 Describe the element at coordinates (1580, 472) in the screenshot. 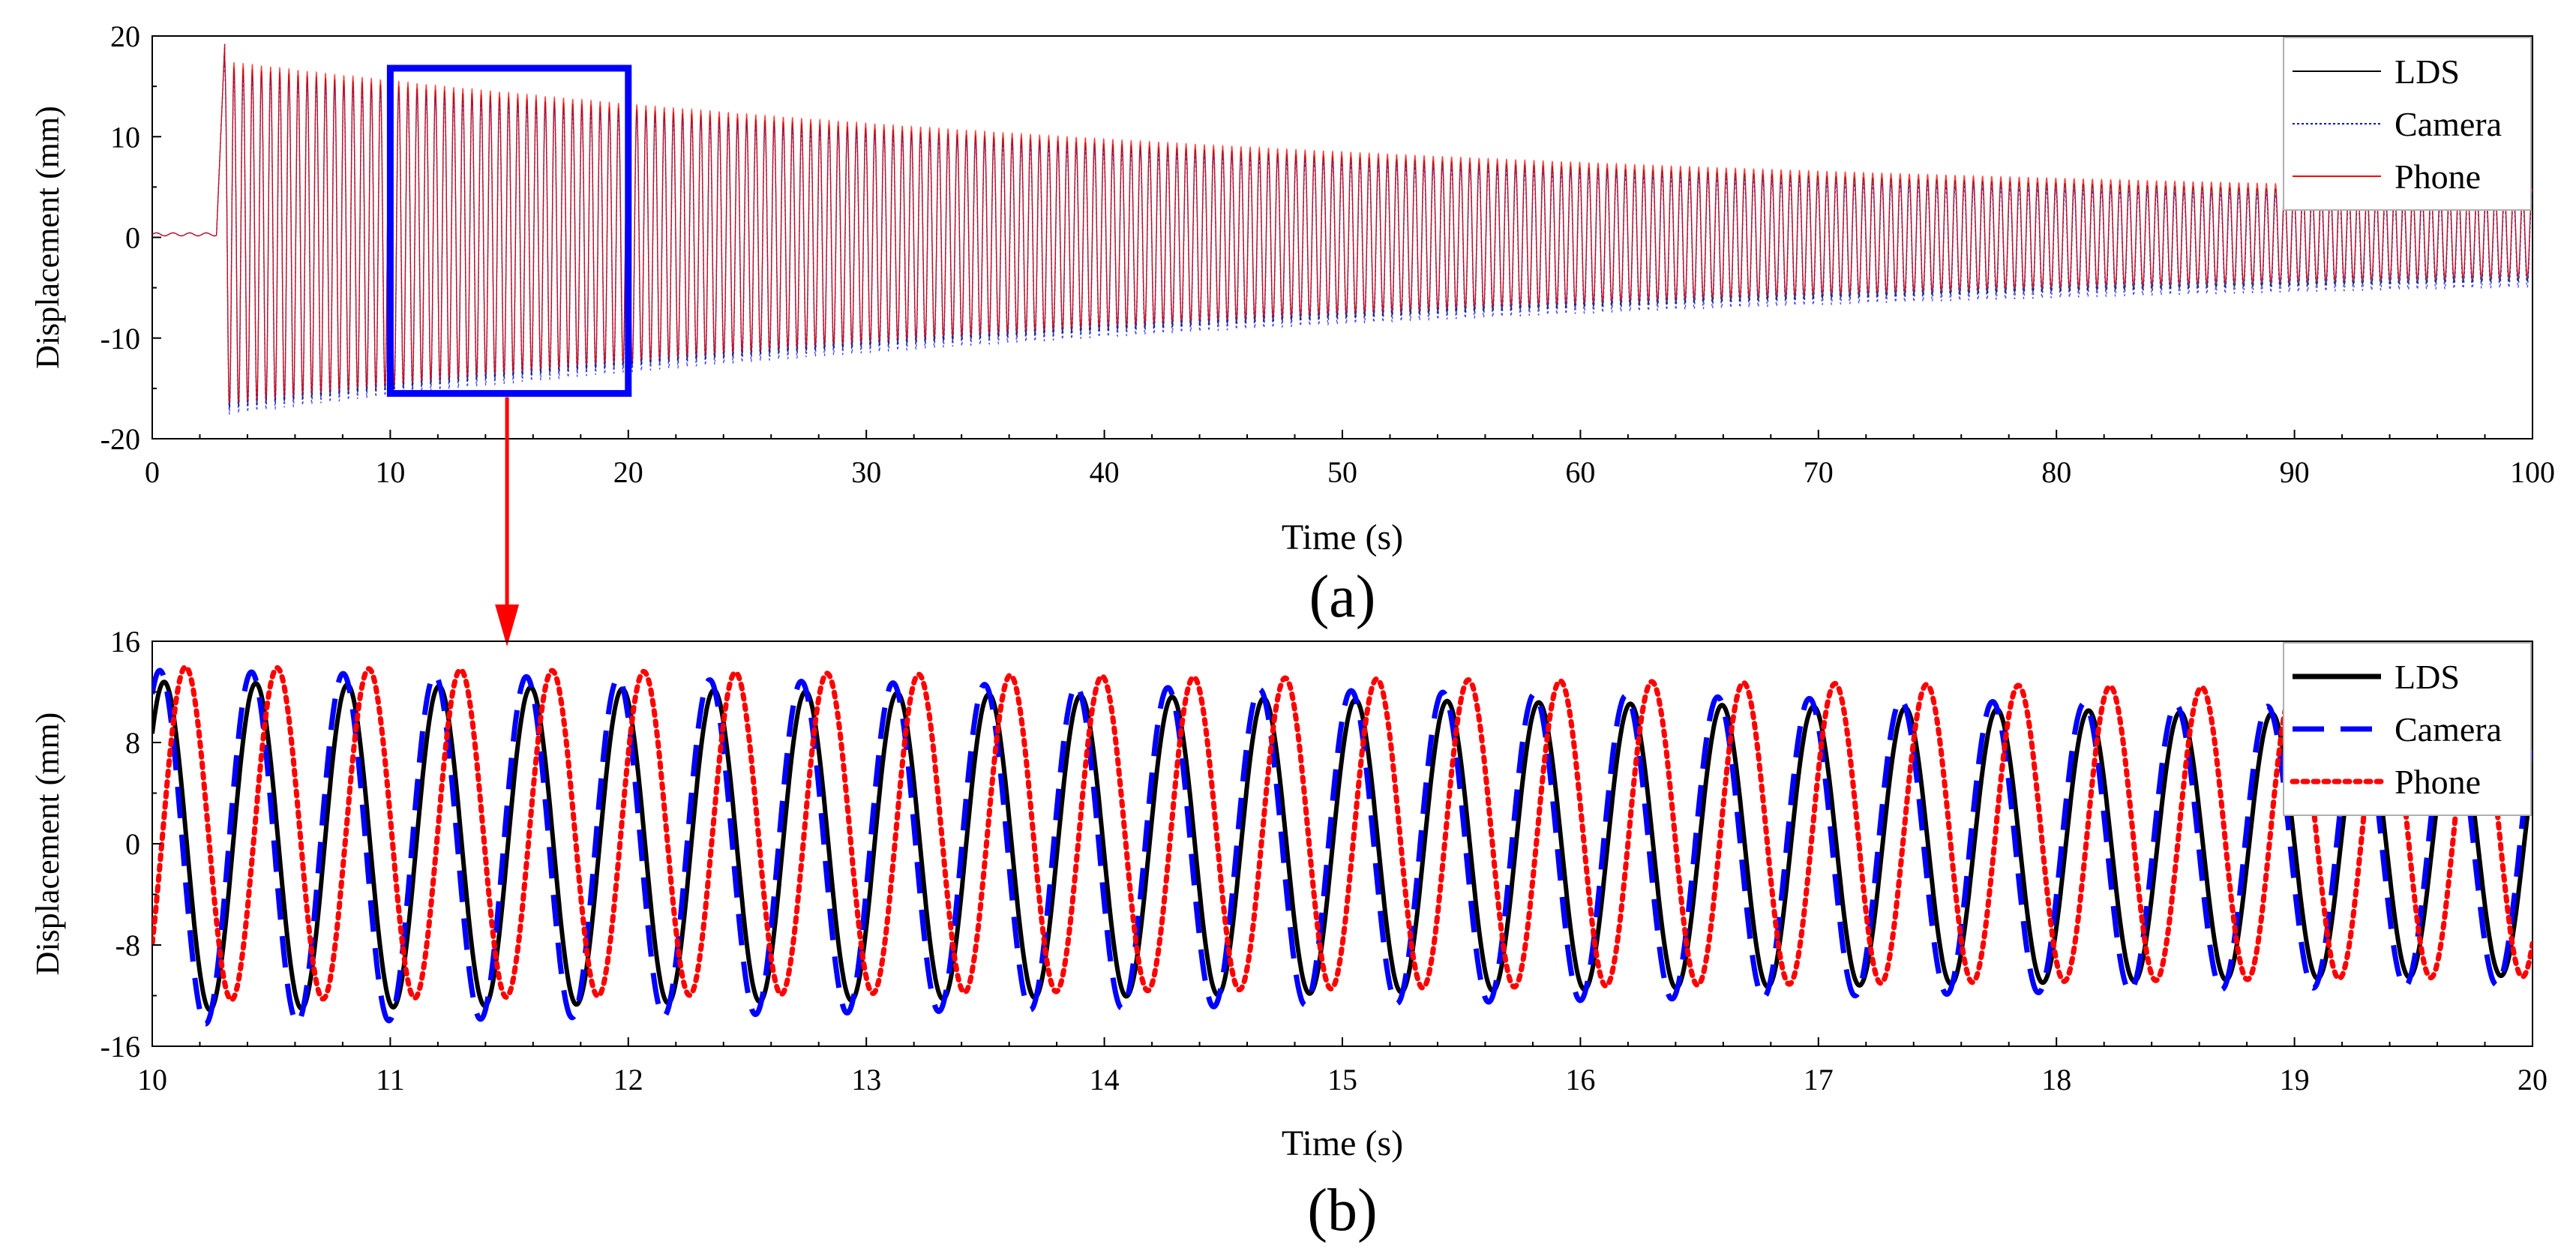

I see `x-tick-label: 60` at that location.